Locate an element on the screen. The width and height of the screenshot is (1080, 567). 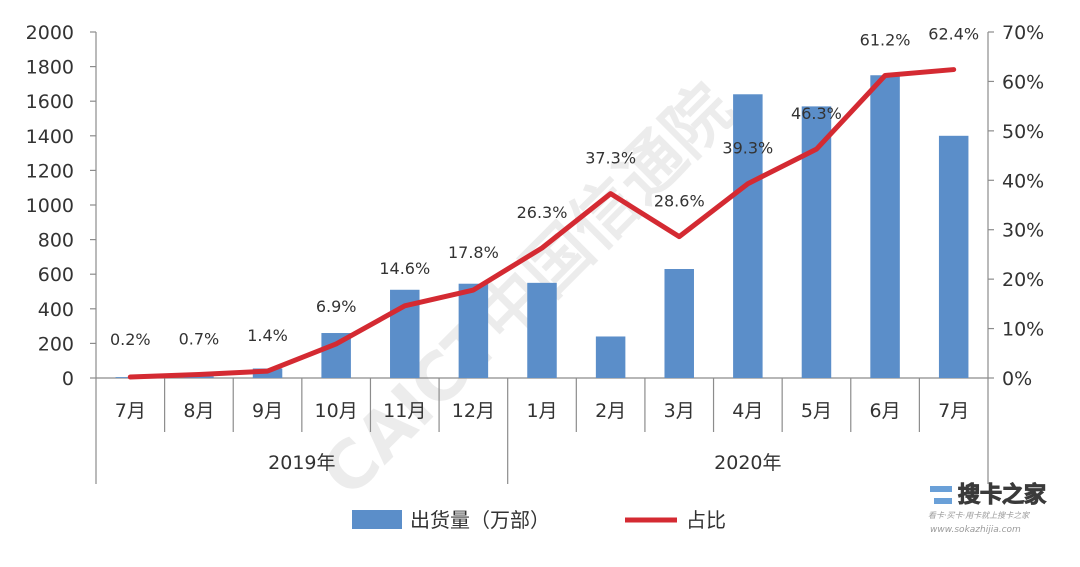
data-label: 6.9% is located at coordinates (336, 306).